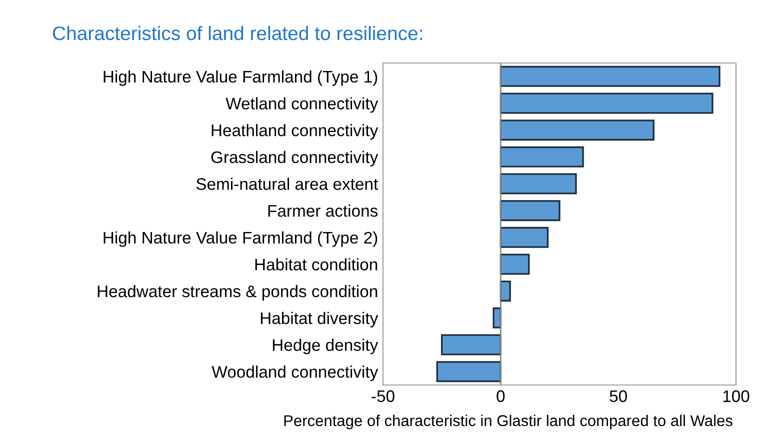 Image resolution: width=767 pixels, height=432 pixels. What do you see at coordinates (500, 396) in the screenshot?
I see `x-tick-label: 0` at bounding box center [500, 396].